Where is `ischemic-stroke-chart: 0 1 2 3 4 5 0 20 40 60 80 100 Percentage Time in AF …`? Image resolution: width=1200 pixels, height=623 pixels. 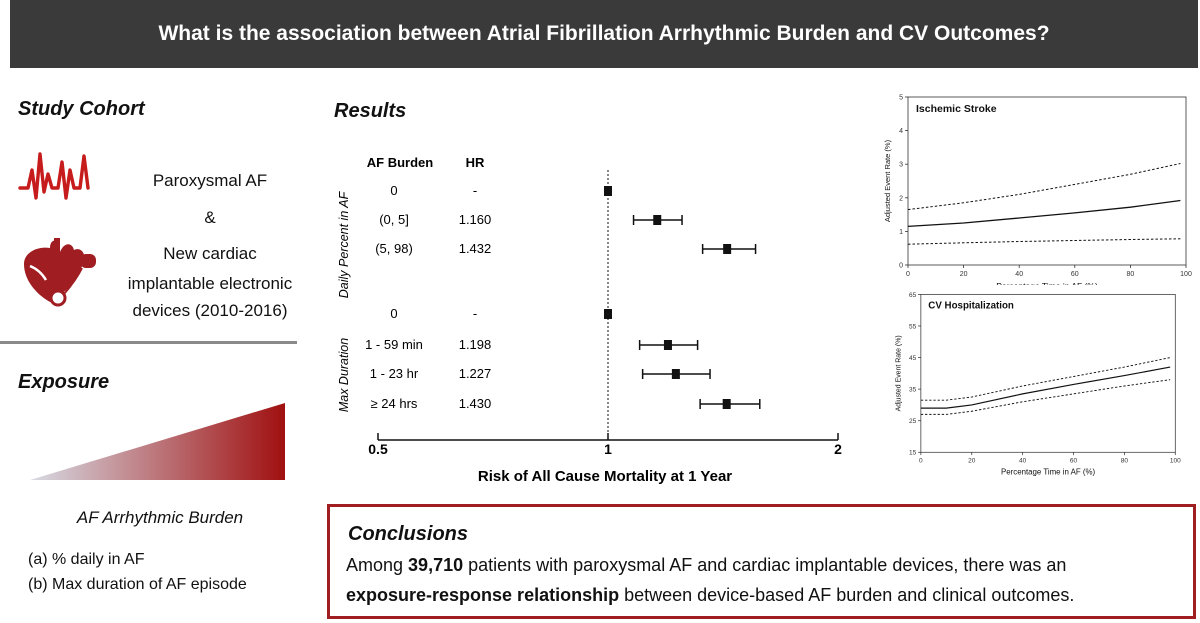
ischemic-stroke-chart: 0 1 2 3 4 5 0 20 40 60 80 100 Percentage Time in AF … is located at coordinates (1037, 190).